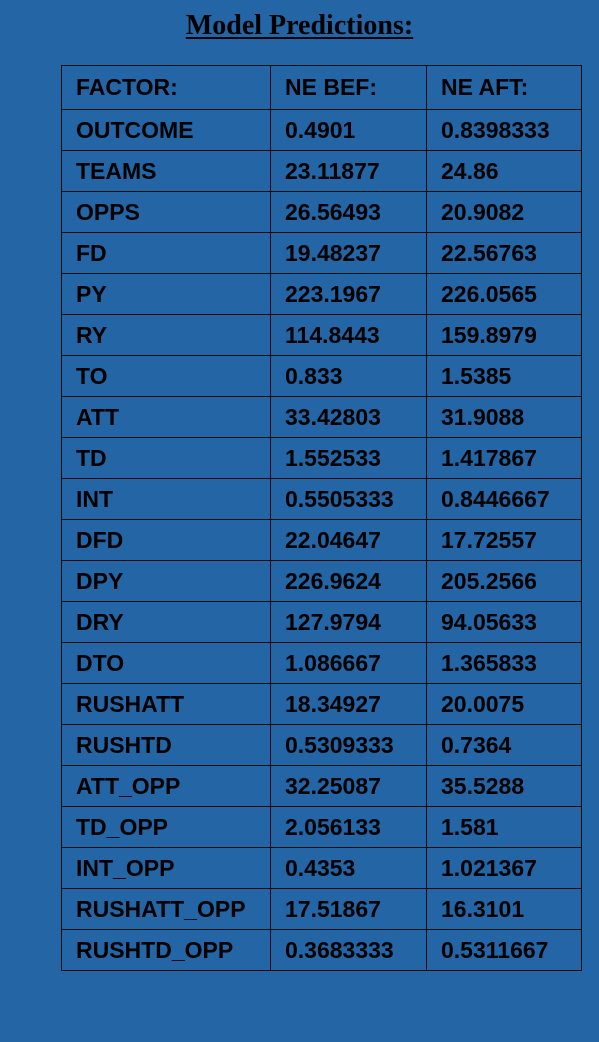 The width and height of the screenshot is (599, 1042). I want to click on factor-cell: FD, so click(166, 253).